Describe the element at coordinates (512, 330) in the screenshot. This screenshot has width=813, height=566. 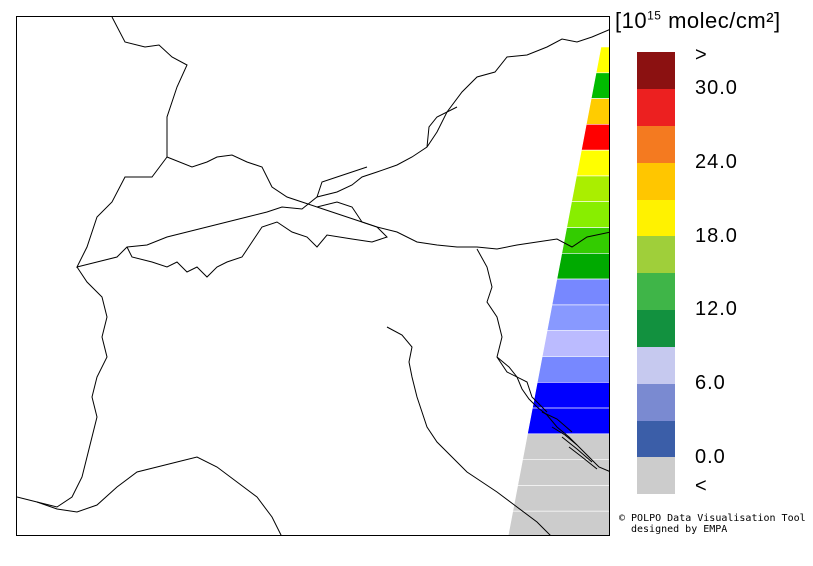
I see `border-italy-slovenia` at that location.